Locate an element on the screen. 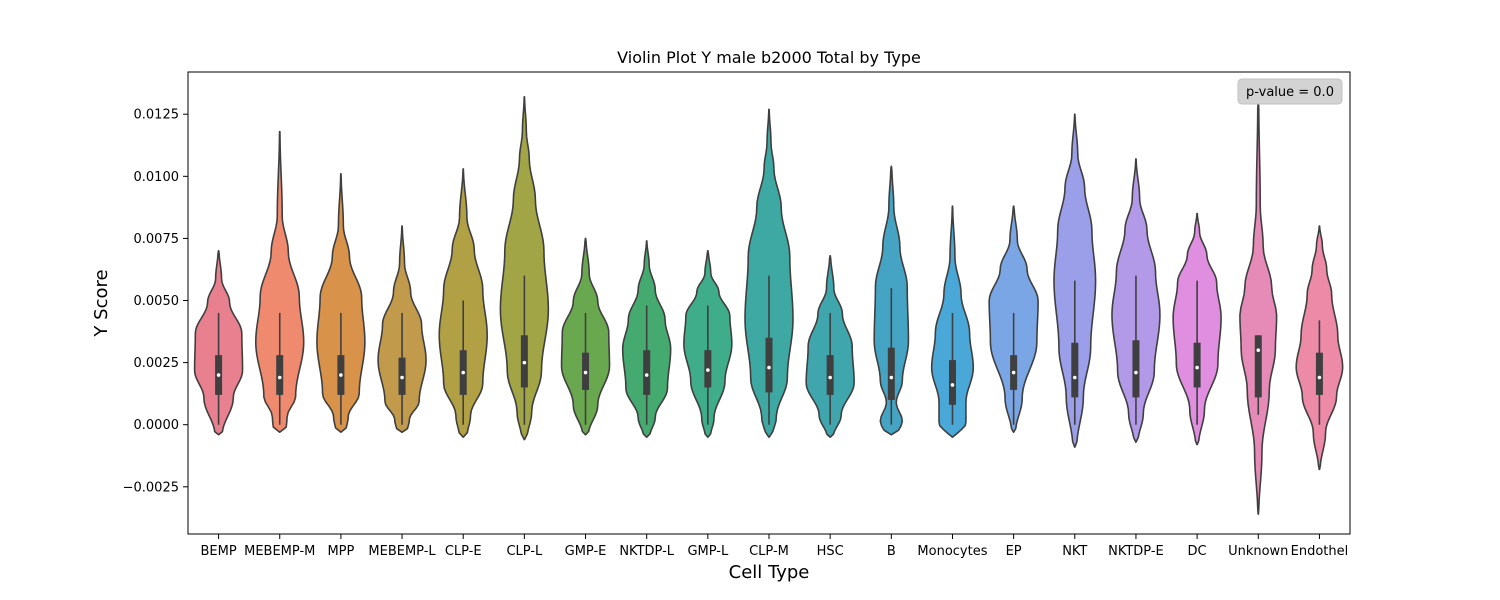 This screenshot has width=1500, height=600. violin-gmp-e is located at coordinates (585, 336).